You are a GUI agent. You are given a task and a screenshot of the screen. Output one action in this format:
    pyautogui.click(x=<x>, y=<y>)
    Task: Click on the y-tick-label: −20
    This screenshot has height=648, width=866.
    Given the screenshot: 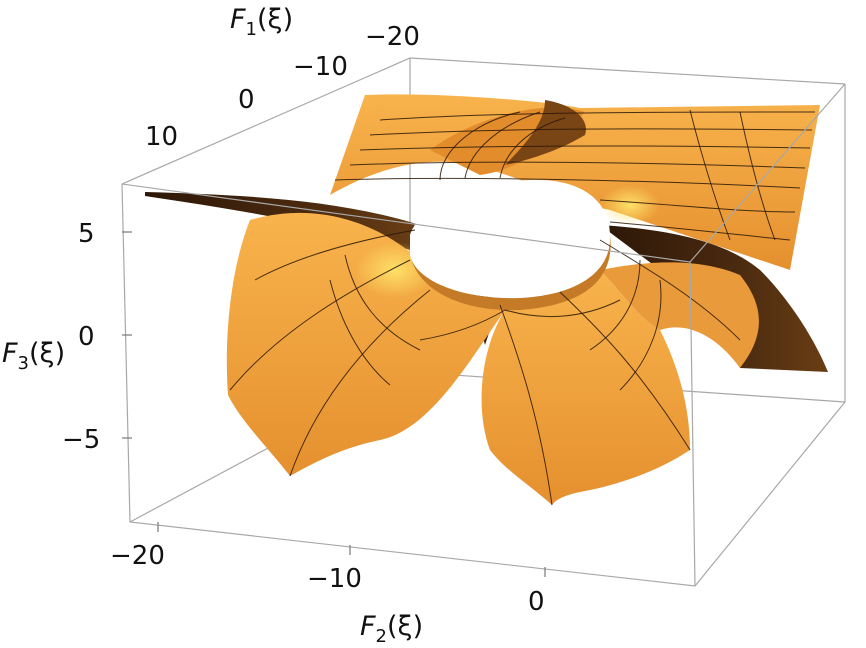 What is the action you would take?
    pyautogui.click(x=137, y=556)
    